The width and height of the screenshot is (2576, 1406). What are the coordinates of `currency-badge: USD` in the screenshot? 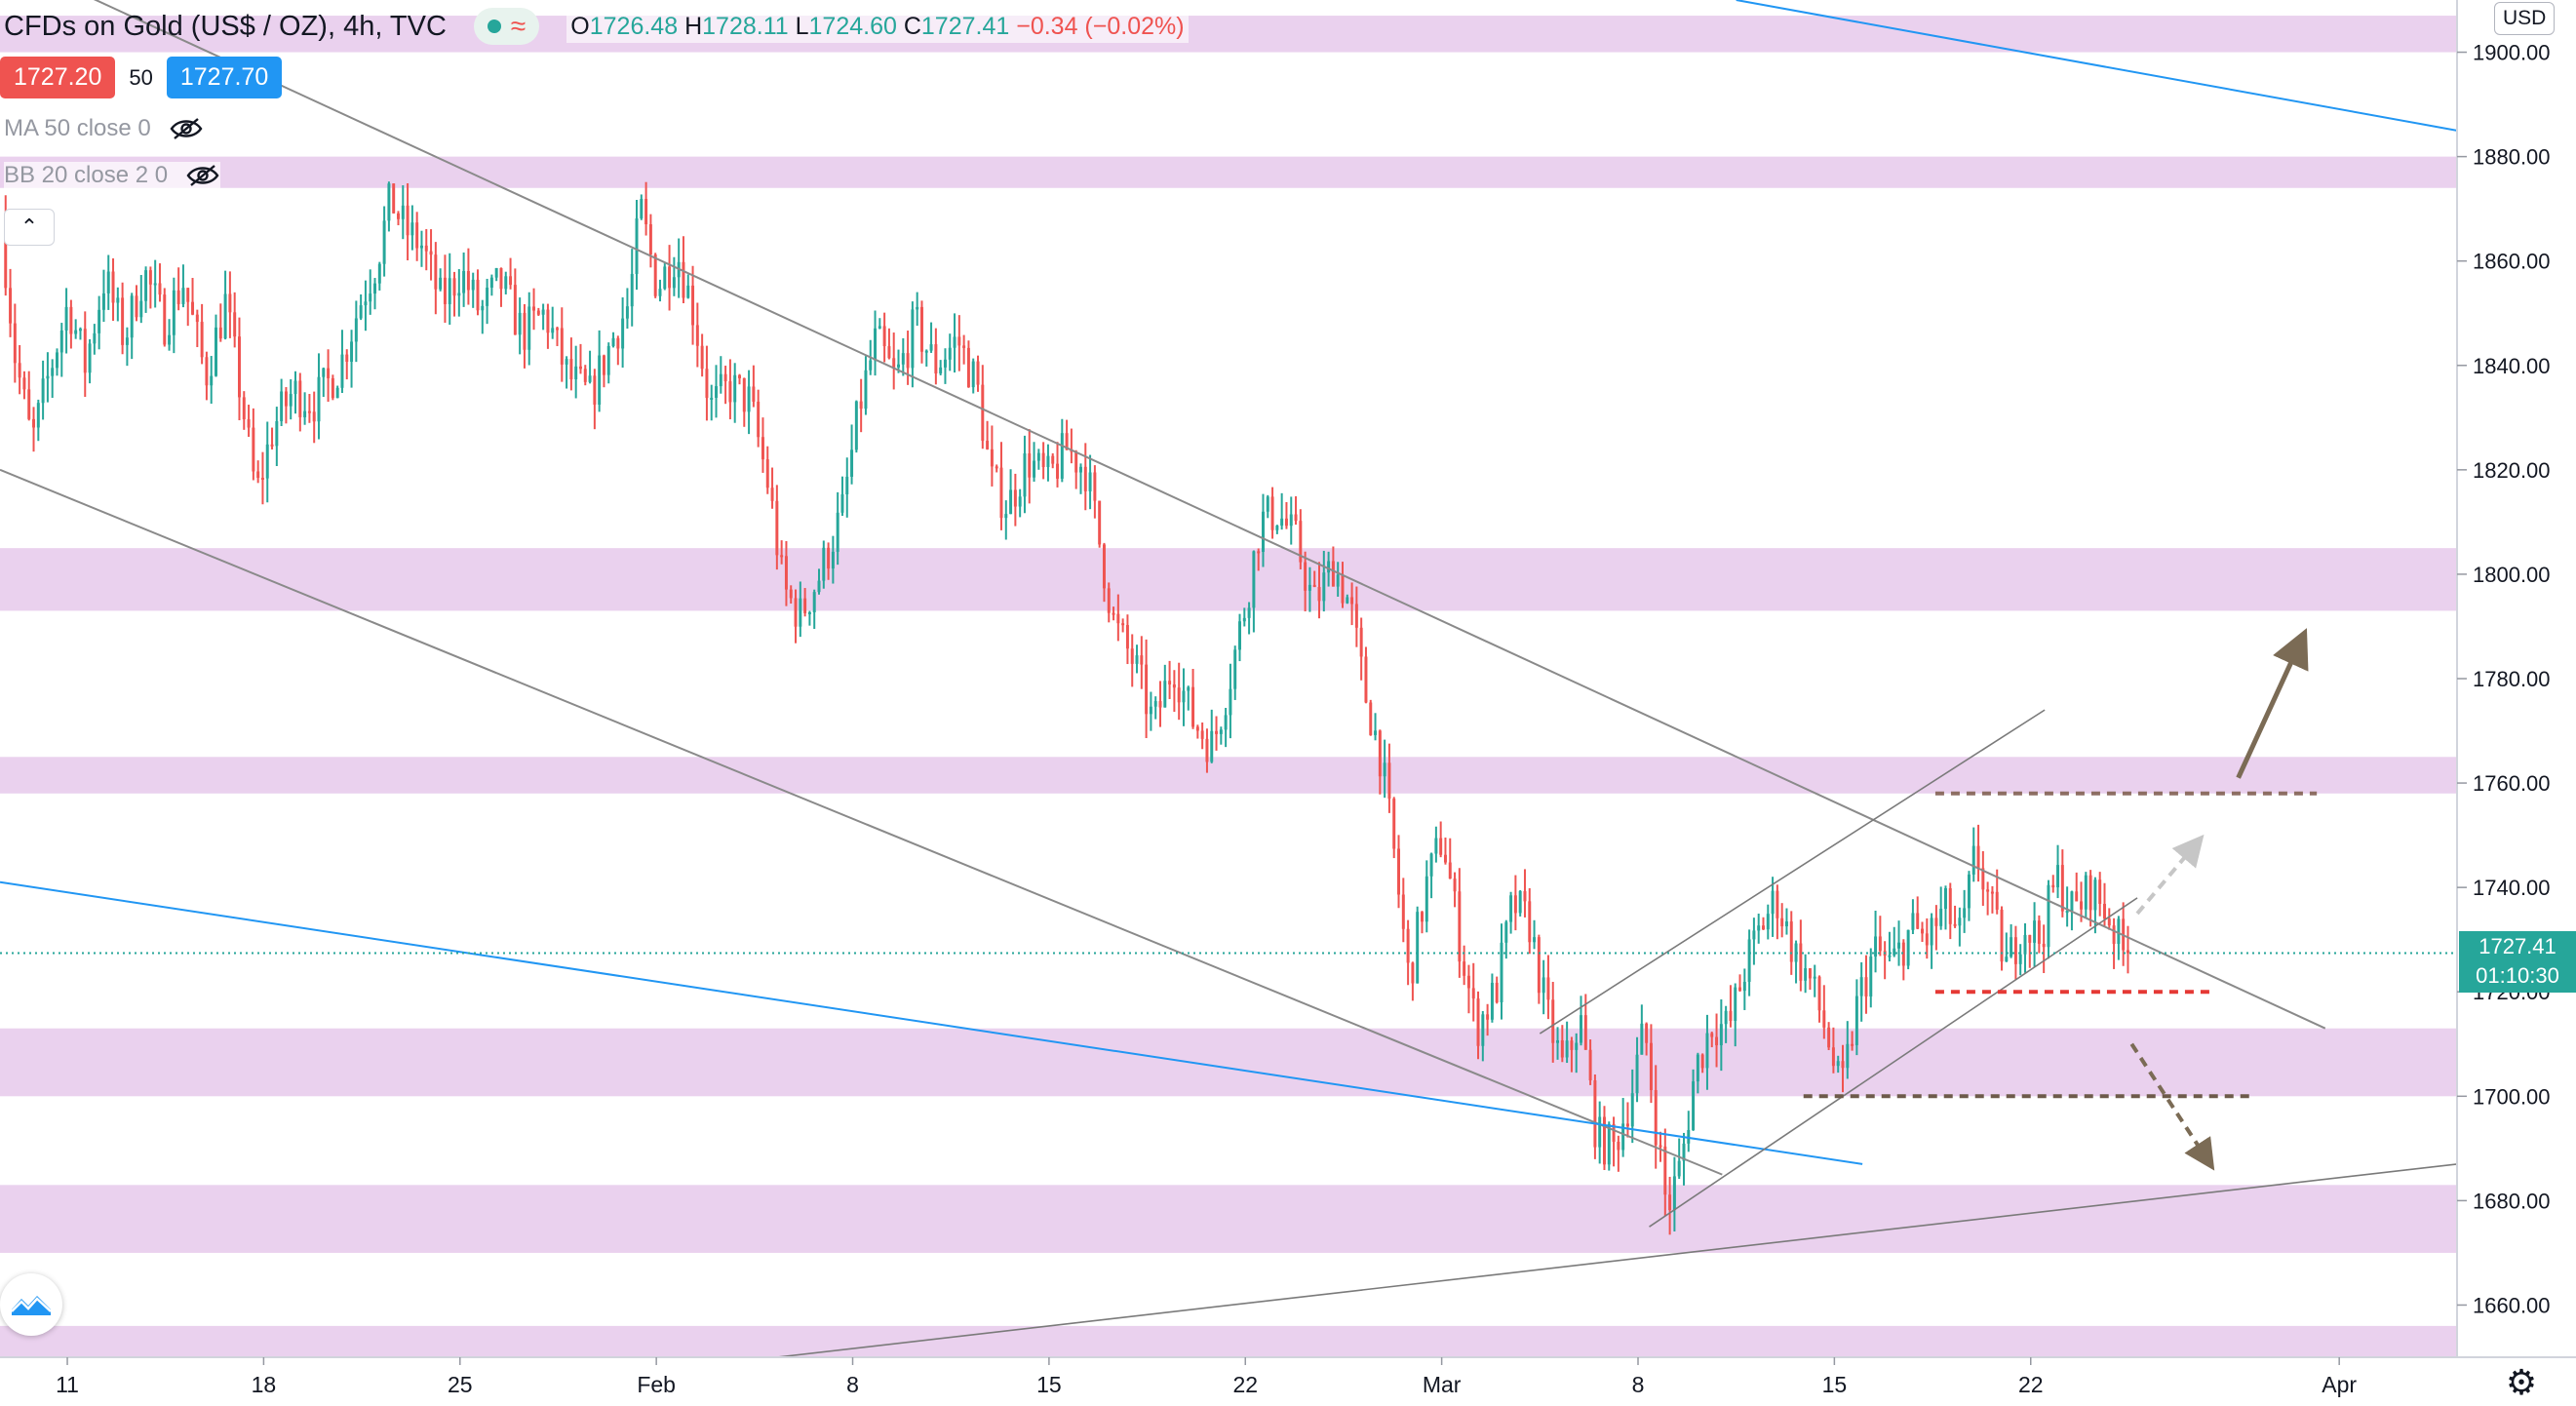 It's located at (2525, 18).